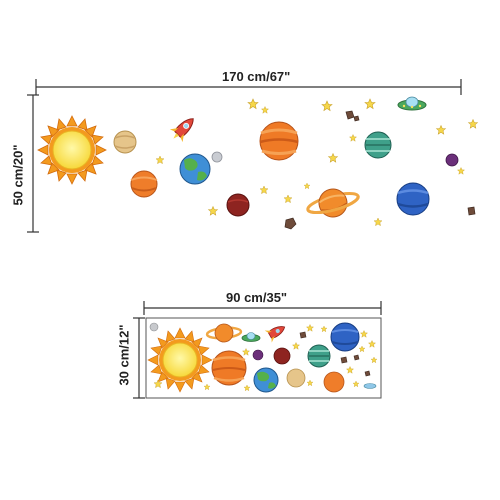 This screenshot has height=500, width=500. Describe the element at coordinates (257, 297) in the screenshot. I see `sheet-width-label: 90 cm/35"` at that location.